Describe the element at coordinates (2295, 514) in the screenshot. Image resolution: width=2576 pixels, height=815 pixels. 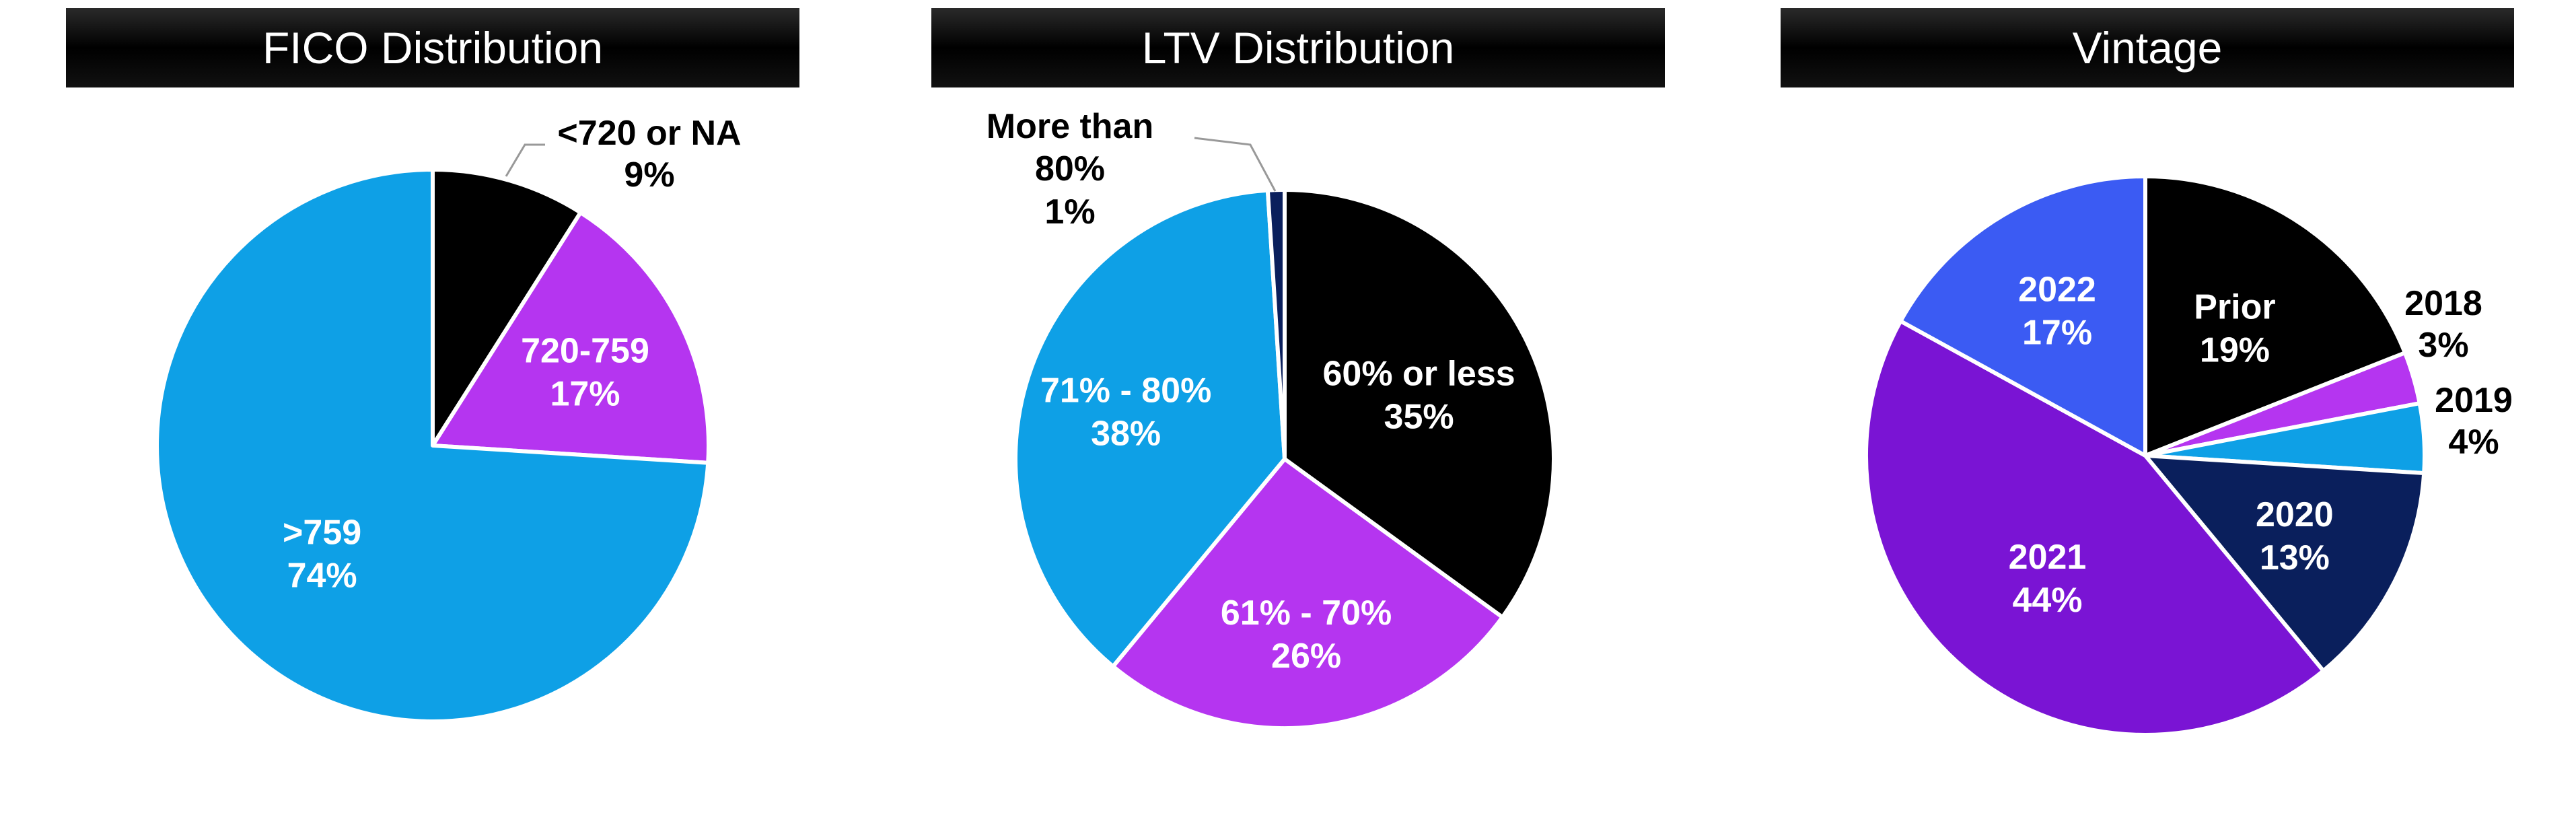
I see `slice-category-label: 2020` at that location.